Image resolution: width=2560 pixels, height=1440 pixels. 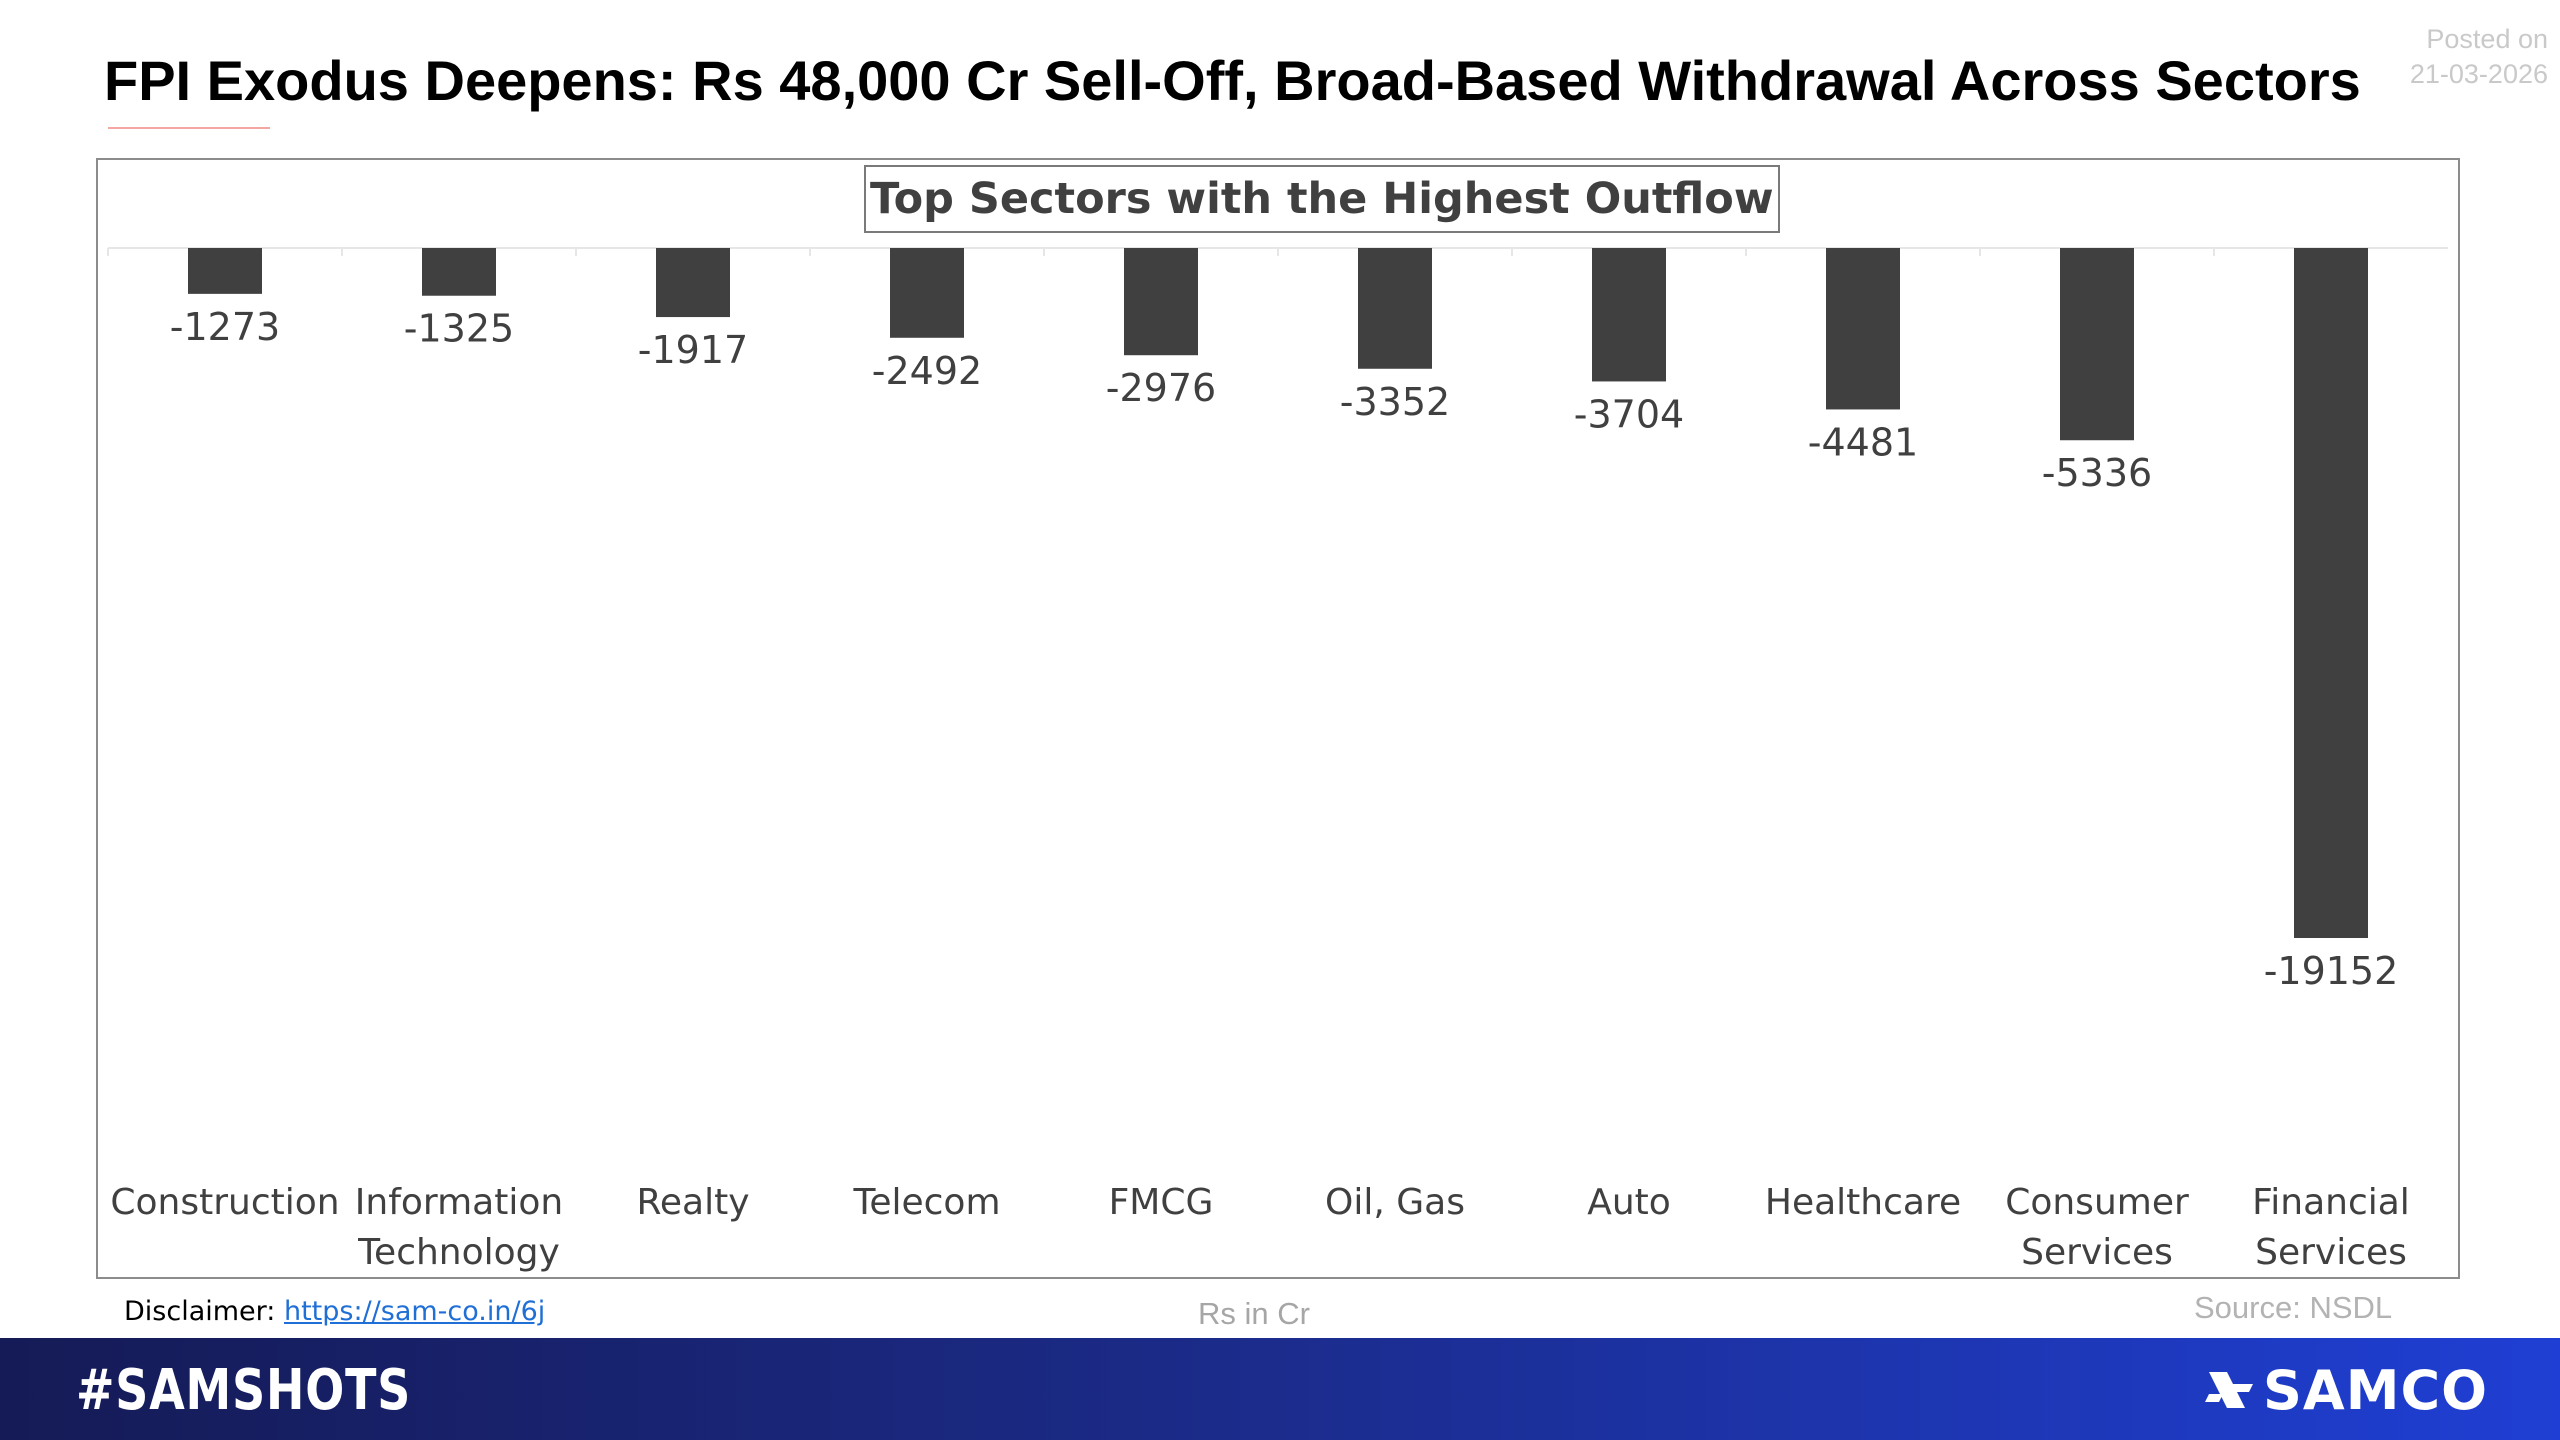 What do you see at coordinates (224, 1202) in the screenshot?
I see `category-label: Construction` at bounding box center [224, 1202].